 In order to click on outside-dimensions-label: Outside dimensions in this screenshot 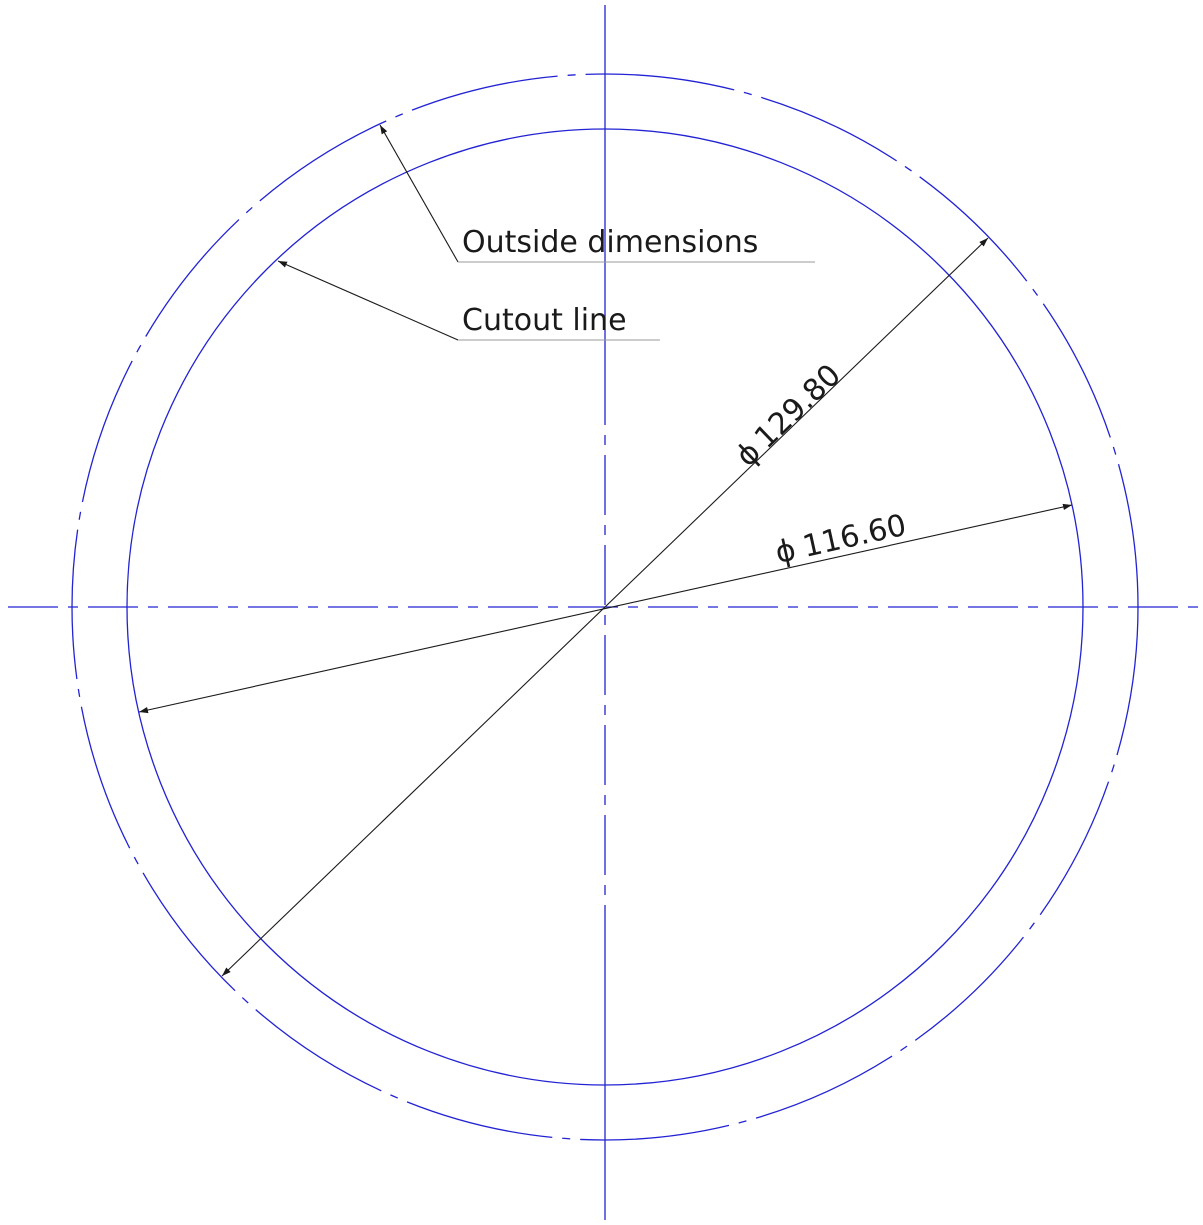, I will do `click(610, 242)`.